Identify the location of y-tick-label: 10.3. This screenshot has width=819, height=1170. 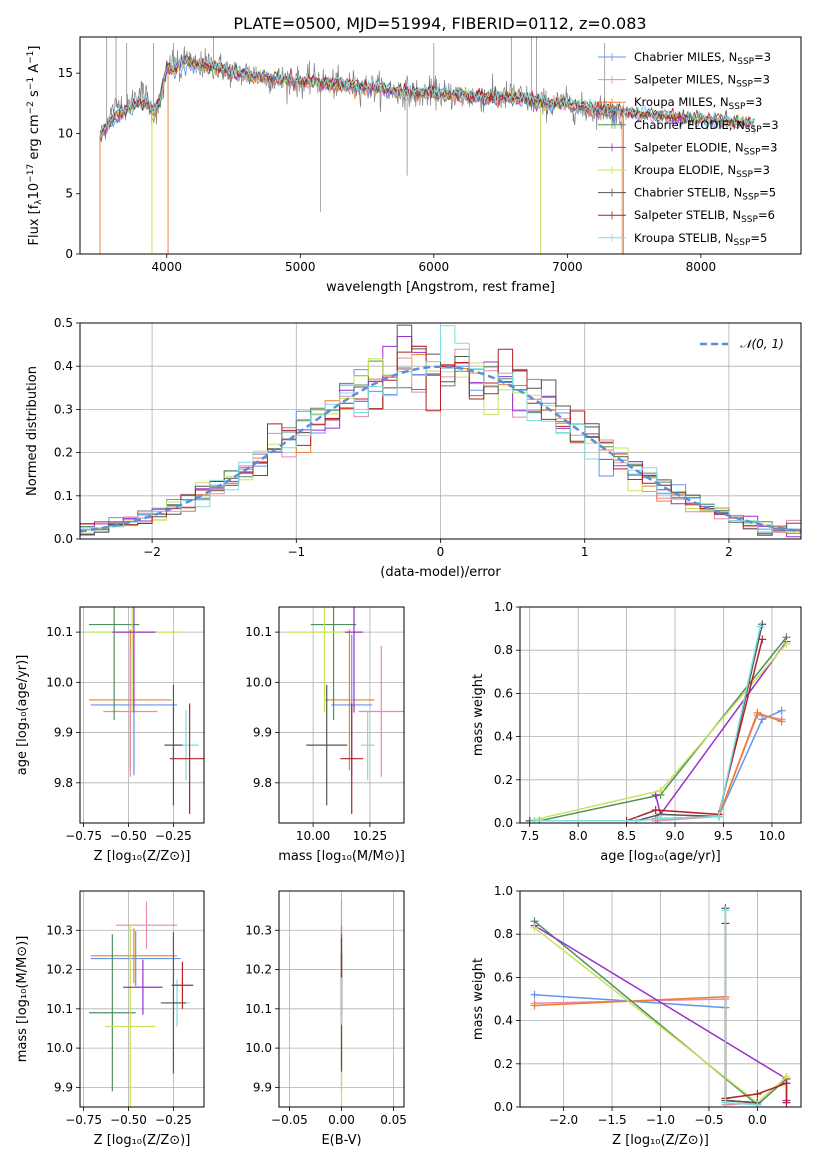
(59, 930).